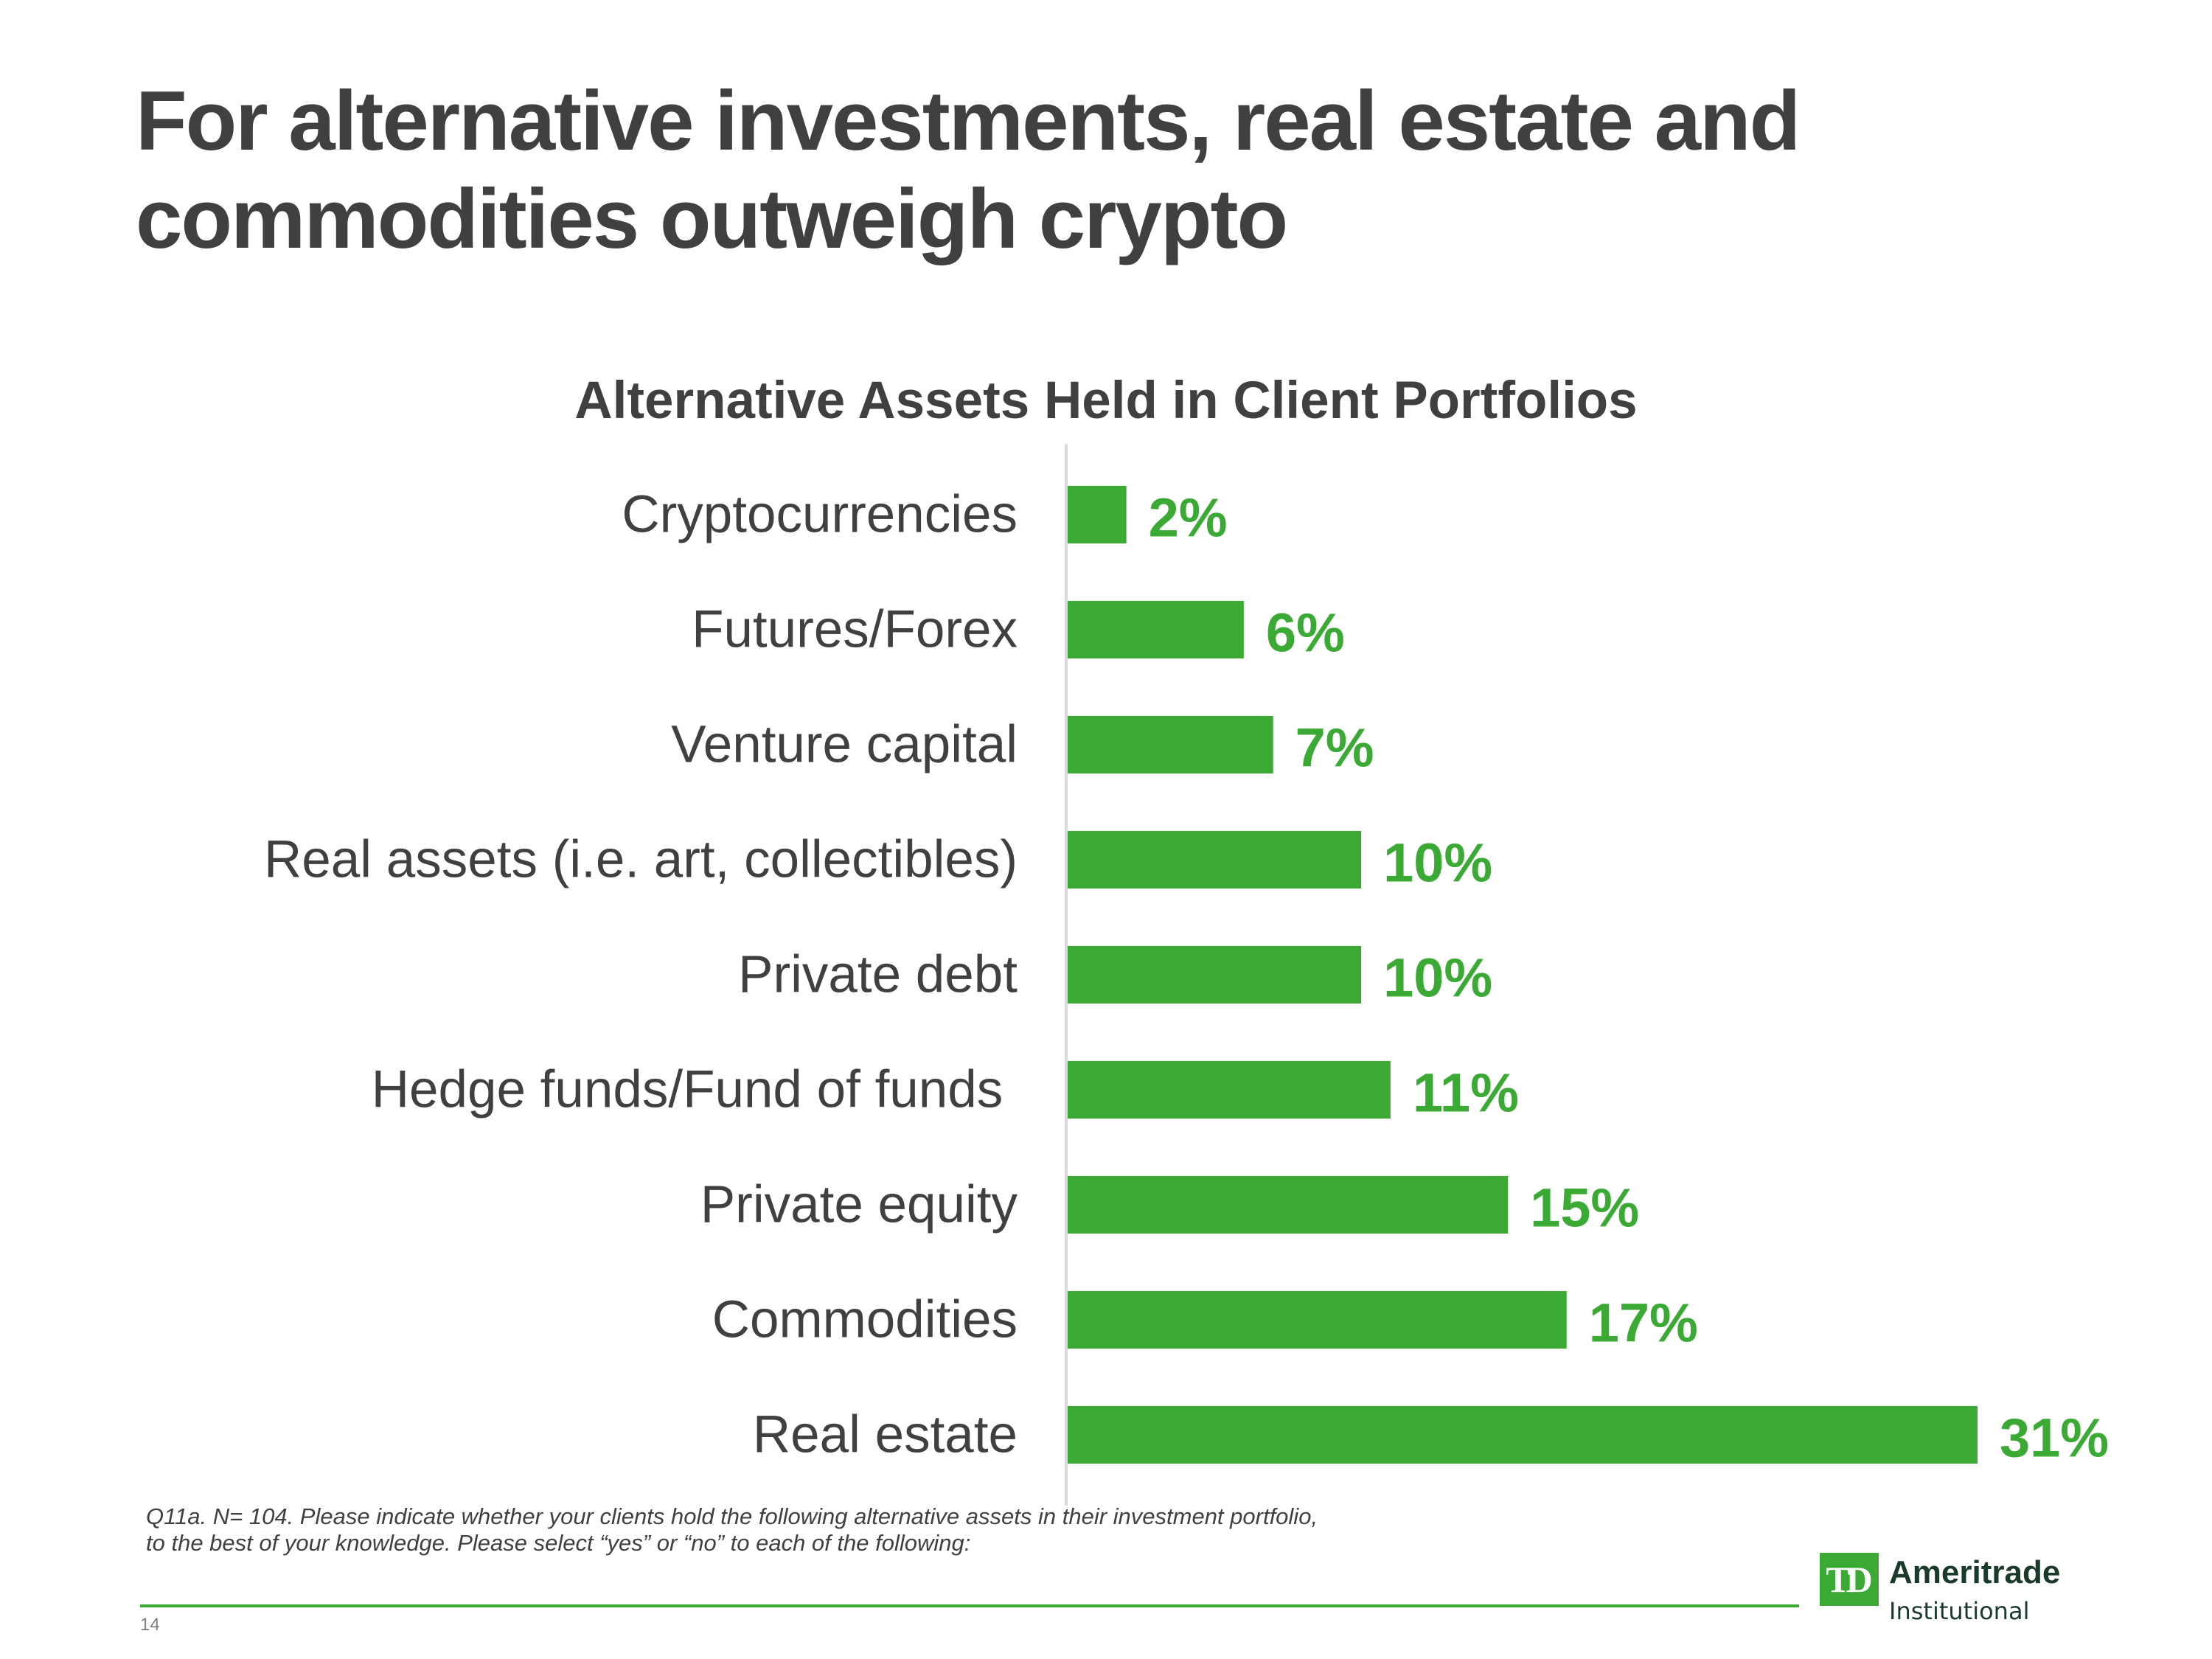 The image size is (2212, 1659). What do you see at coordinates (1975, 1572) in the screenshot?
I see `brand-name: Ameritrade` at bounding box center [1975, 1572].